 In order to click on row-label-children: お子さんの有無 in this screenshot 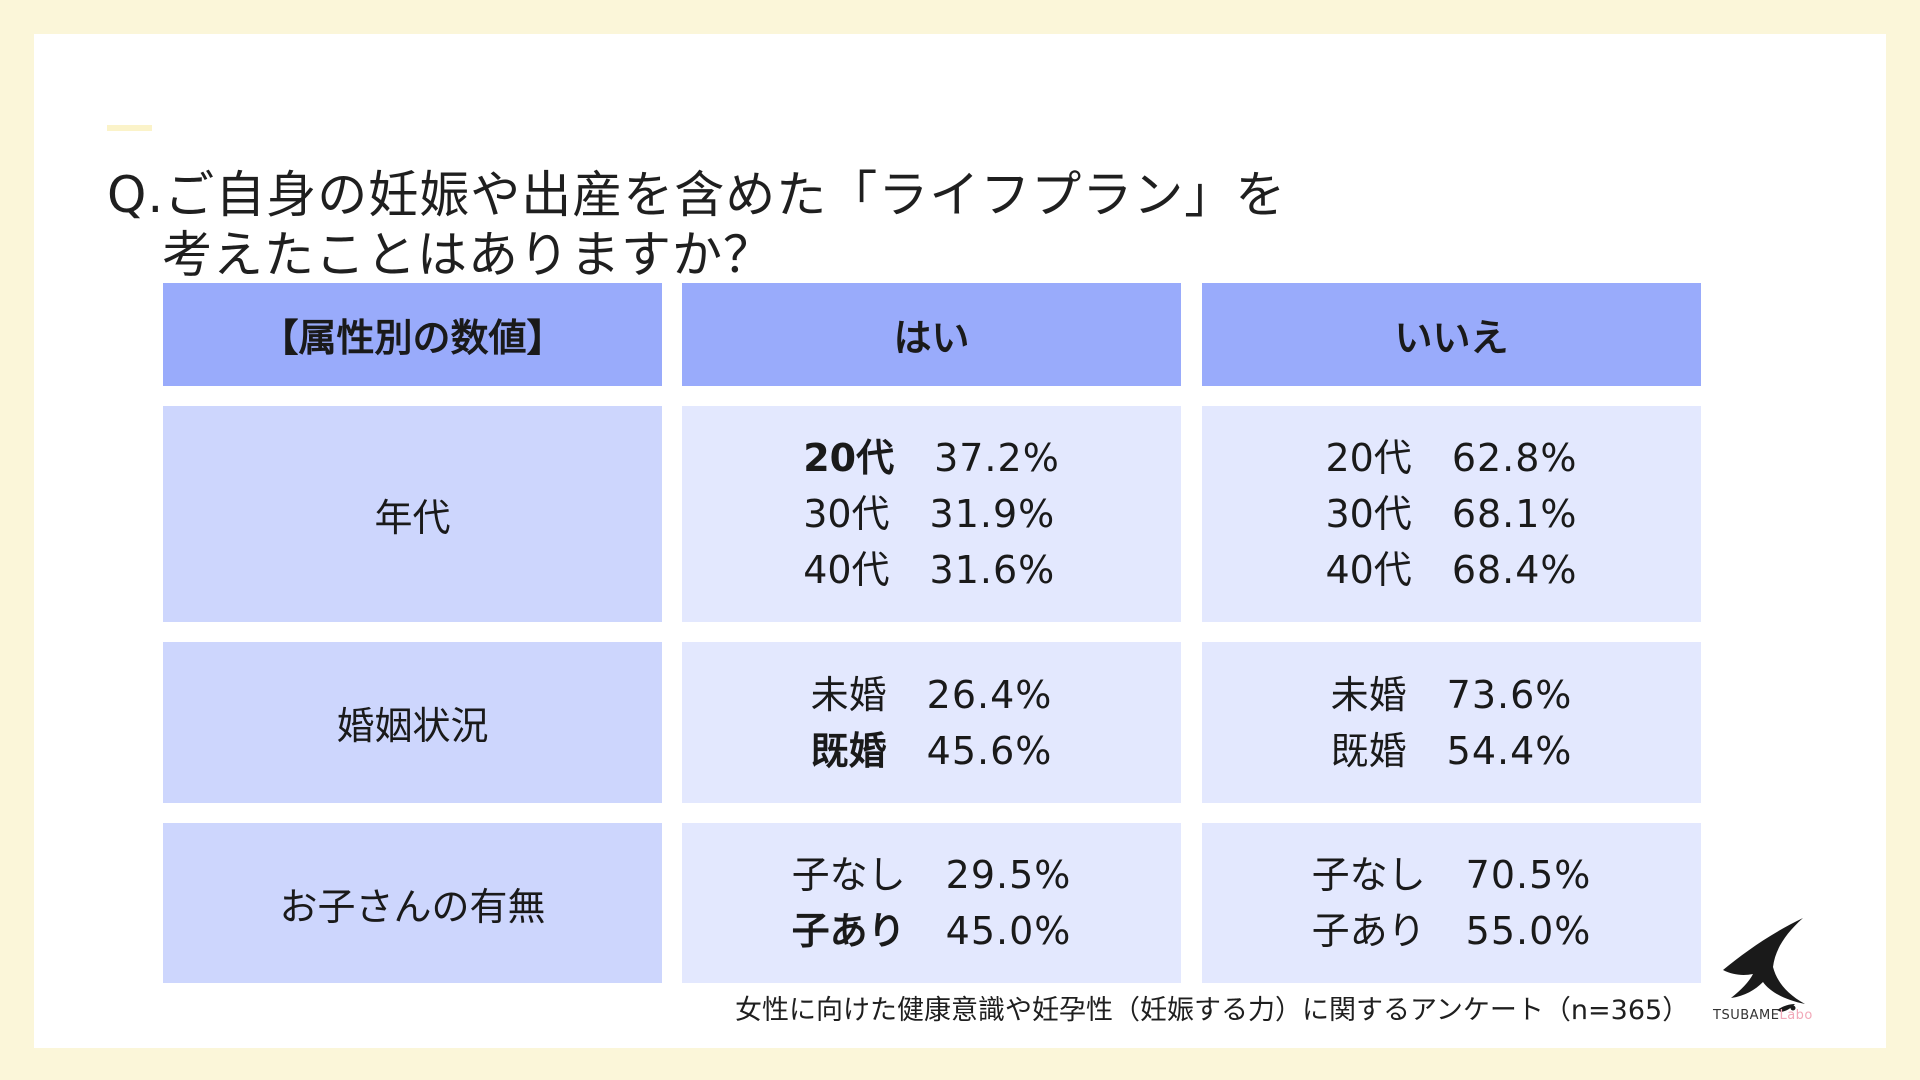, I will do `click(412, 903)`.